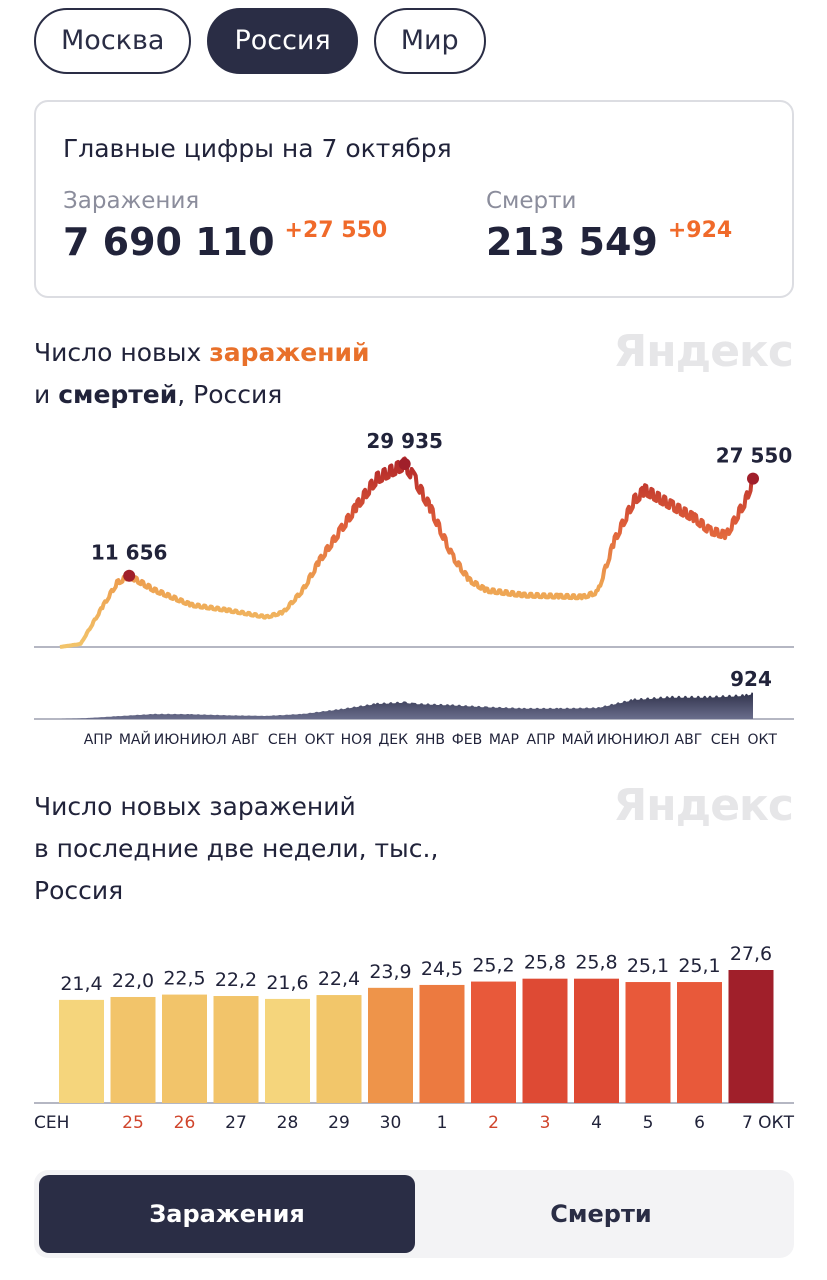  Describe the element at coordinates (700, 230) in the screenshot. I see `deaths-delta: +924` at that location.